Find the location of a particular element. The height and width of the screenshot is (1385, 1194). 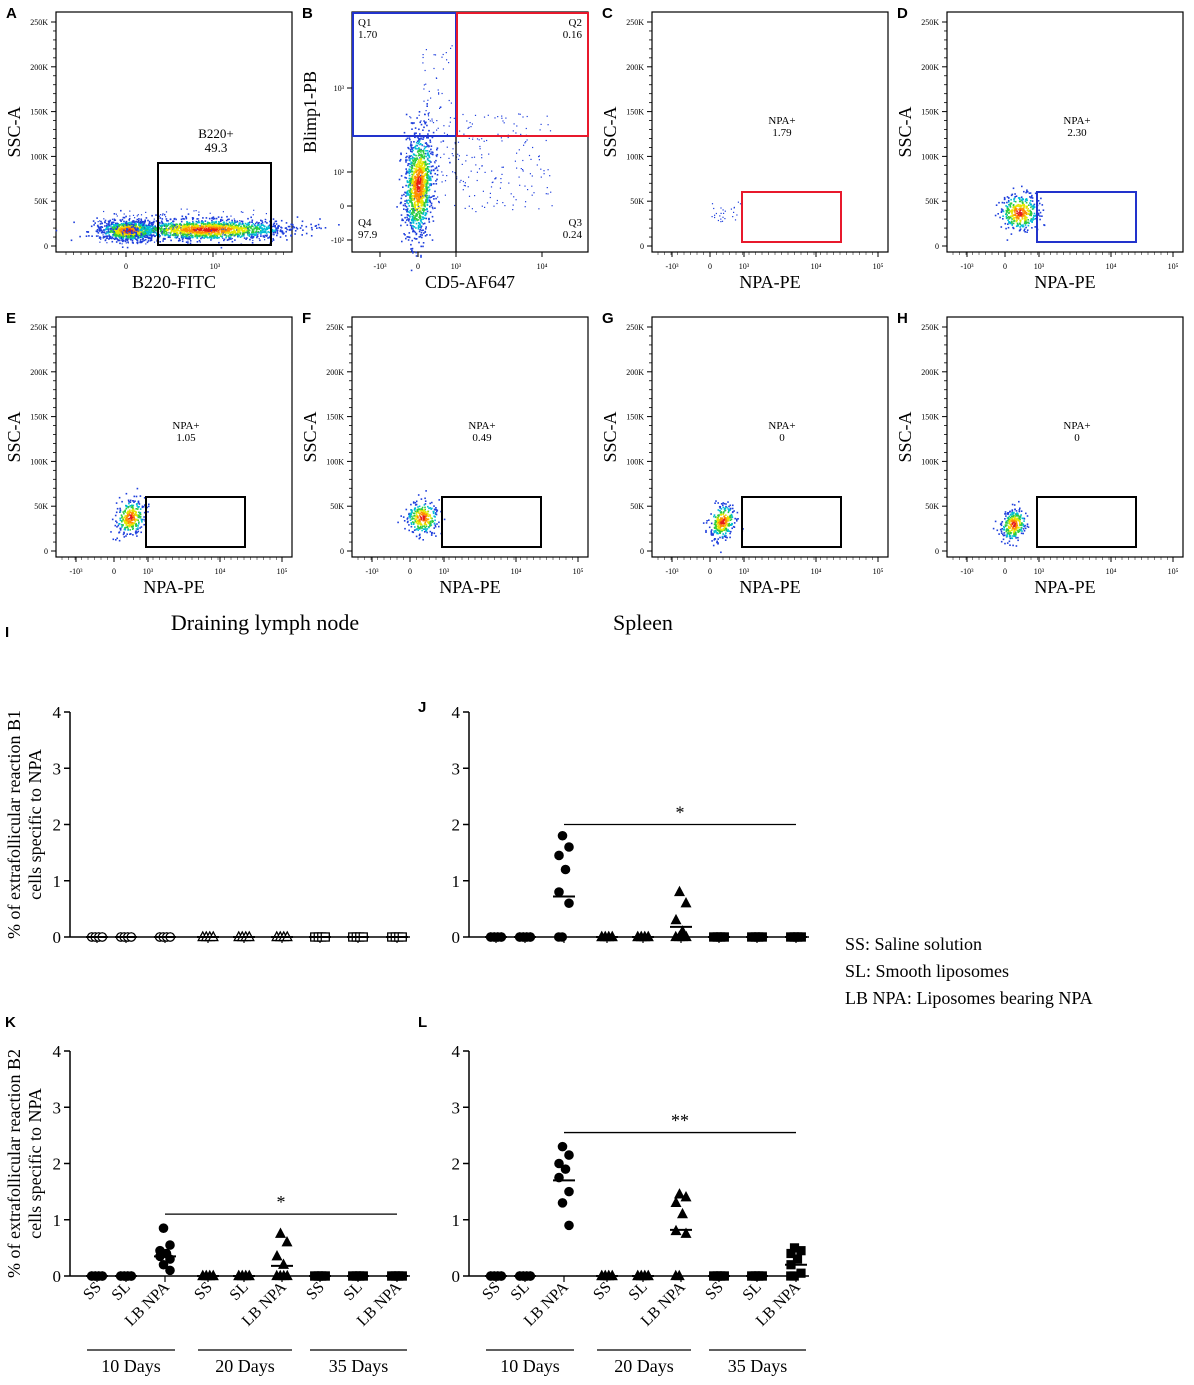

y-tick-label: 150K is located at coordinates (39, 417).